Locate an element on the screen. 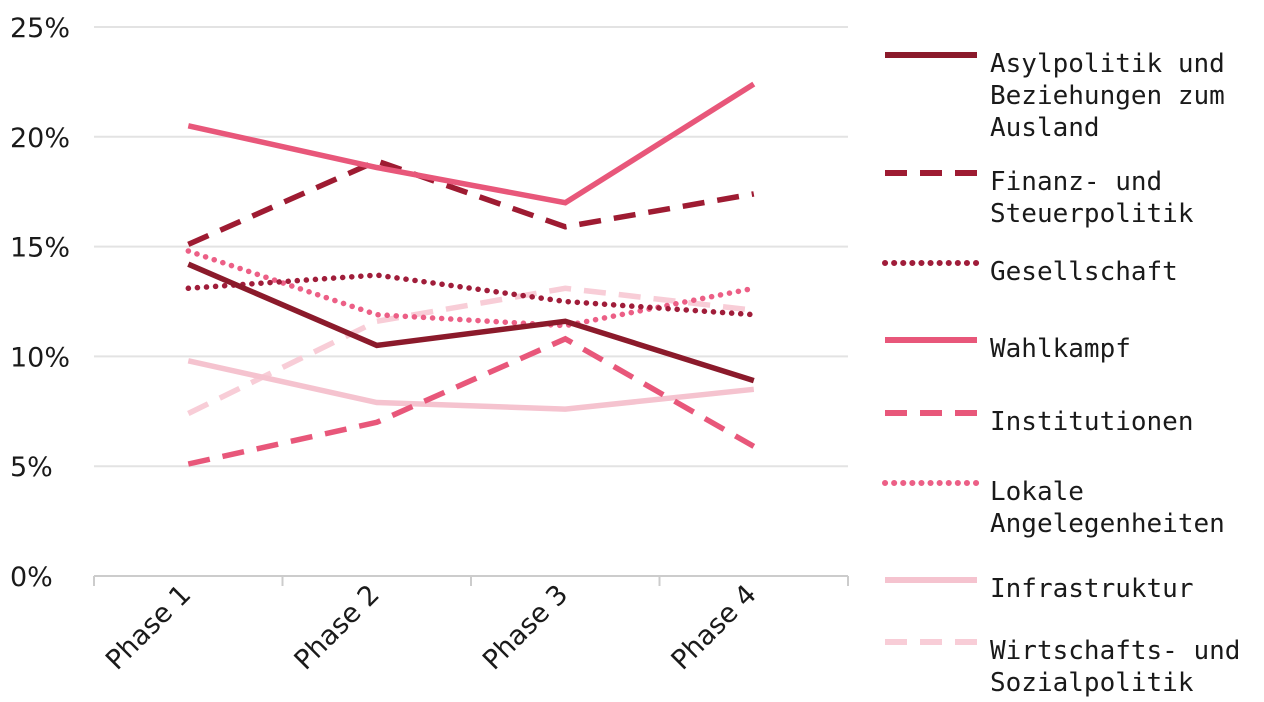 Image resolution: width=1264 pixels, height=702 pixels. legend-label: Sozialpolitik is located at coordinates (1092, 683).